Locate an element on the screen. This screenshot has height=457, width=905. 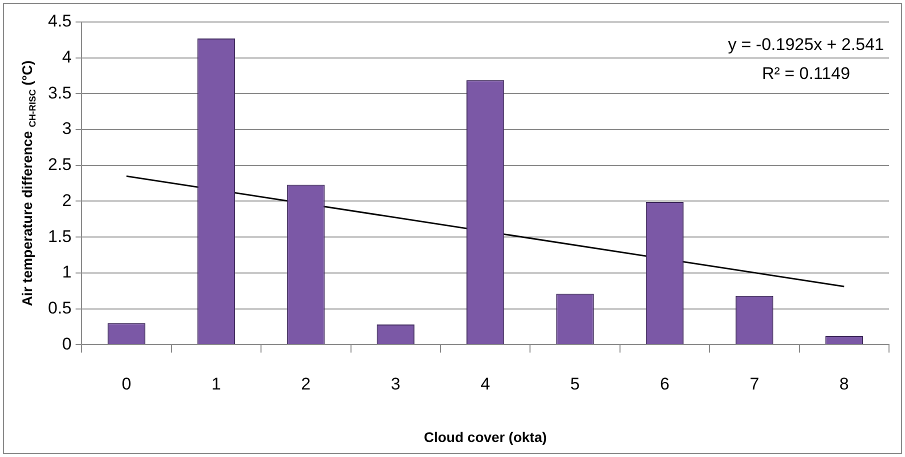
y-axis-title: Air temperature difference CH-RISC (°C) is located at coordinates (28, 183).